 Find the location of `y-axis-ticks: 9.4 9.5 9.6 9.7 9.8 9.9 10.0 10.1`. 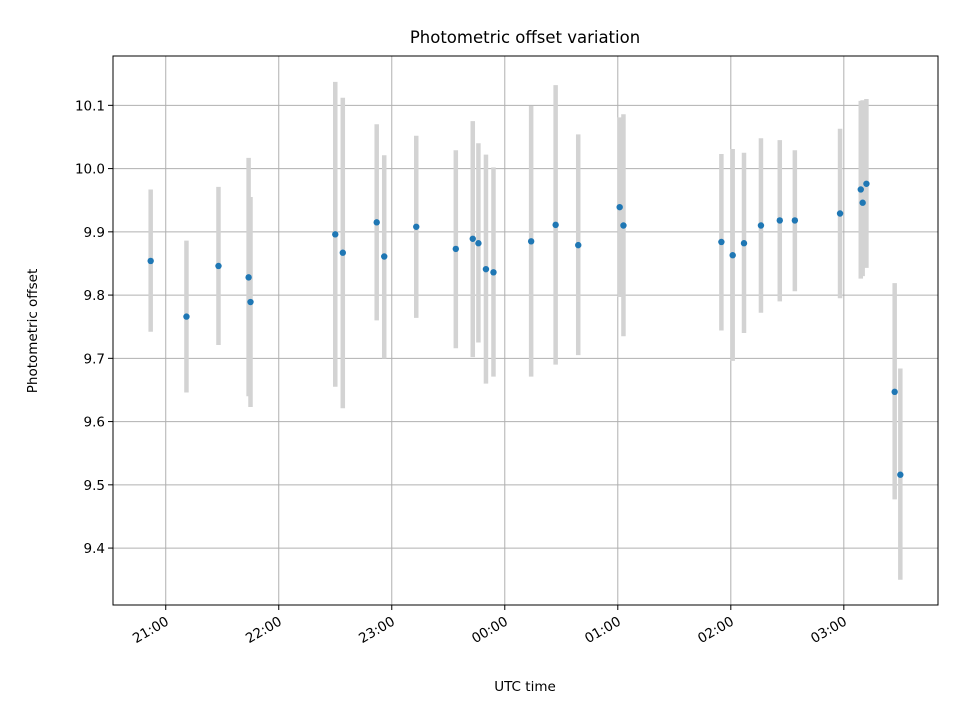

y-axis-ticks: 9.4 9.5 9.6 9.7 9.8 9.9 10.0 10.1 is located at coordinates (94, 327).